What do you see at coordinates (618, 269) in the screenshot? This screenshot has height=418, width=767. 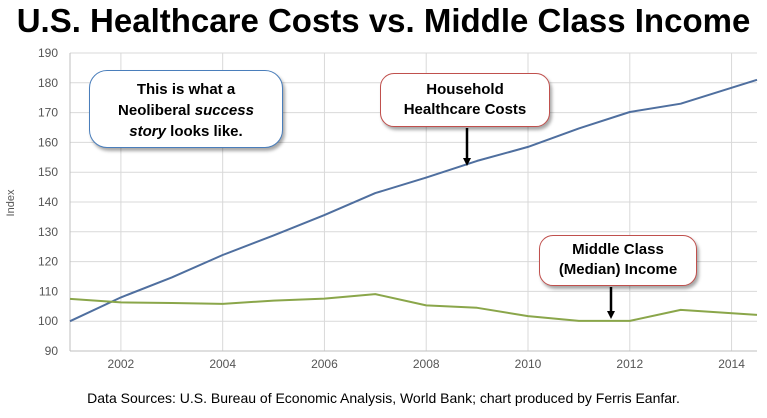 I see `income-callout-line2: (Median) Income` at bounding box center [618, 269].